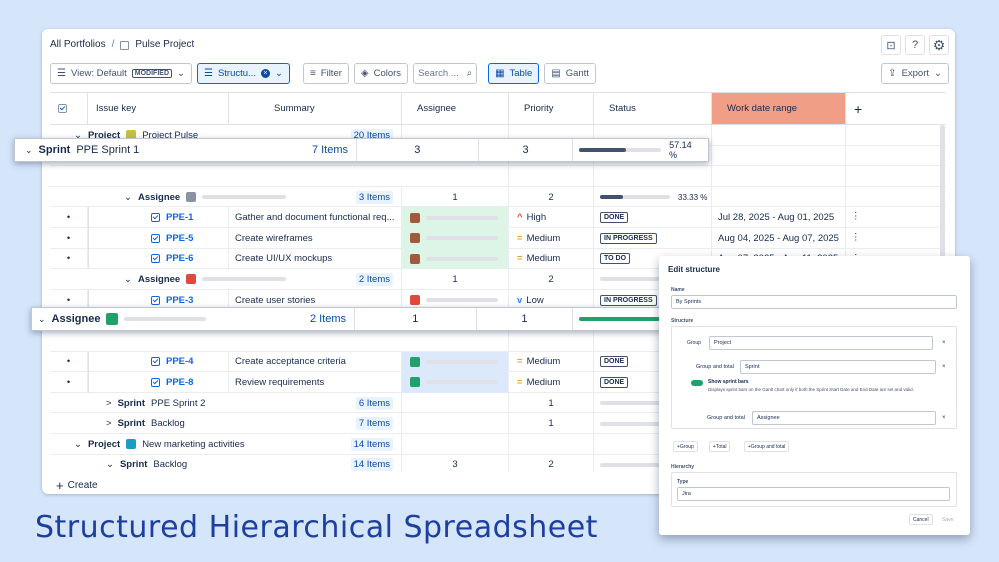  What do you see at coordinates (62, 108) in the screenshot?
I see `select-all-checkbox` at bounding box center [62, 108].